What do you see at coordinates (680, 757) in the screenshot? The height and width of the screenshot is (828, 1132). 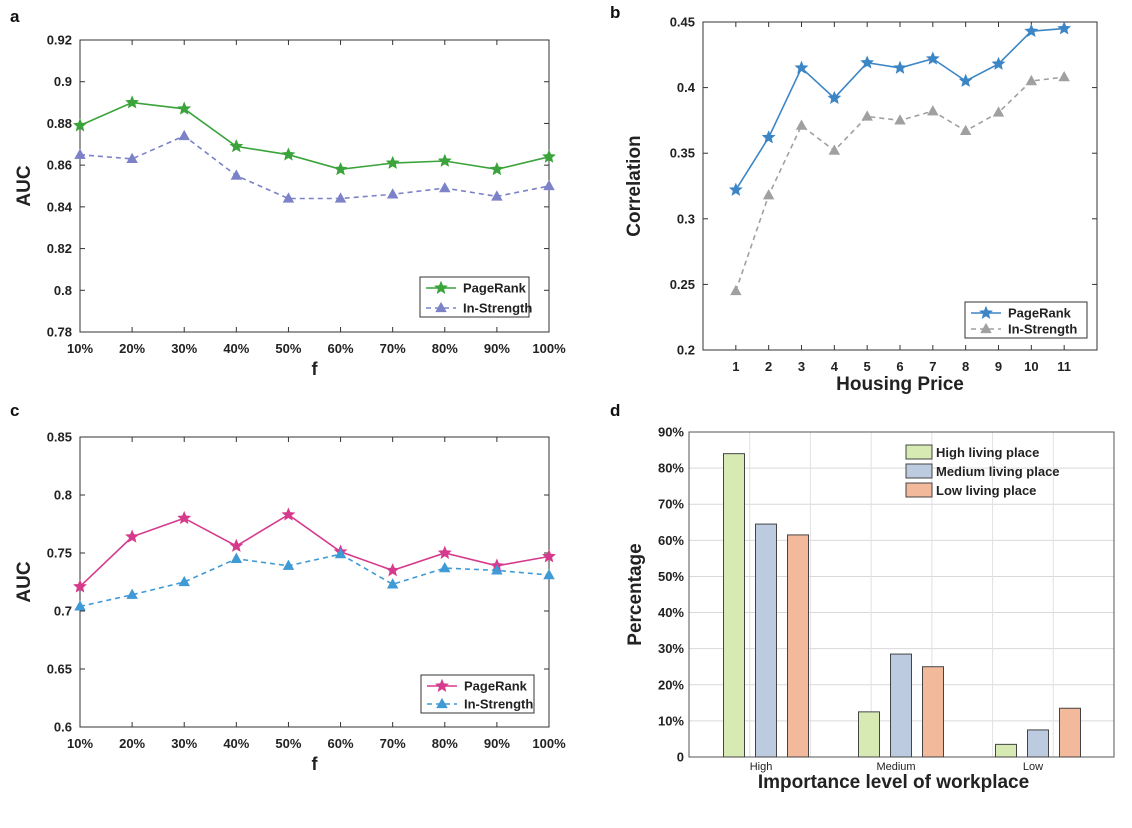 I see `y-tick-label: 0` at bounding box center [680, 757].